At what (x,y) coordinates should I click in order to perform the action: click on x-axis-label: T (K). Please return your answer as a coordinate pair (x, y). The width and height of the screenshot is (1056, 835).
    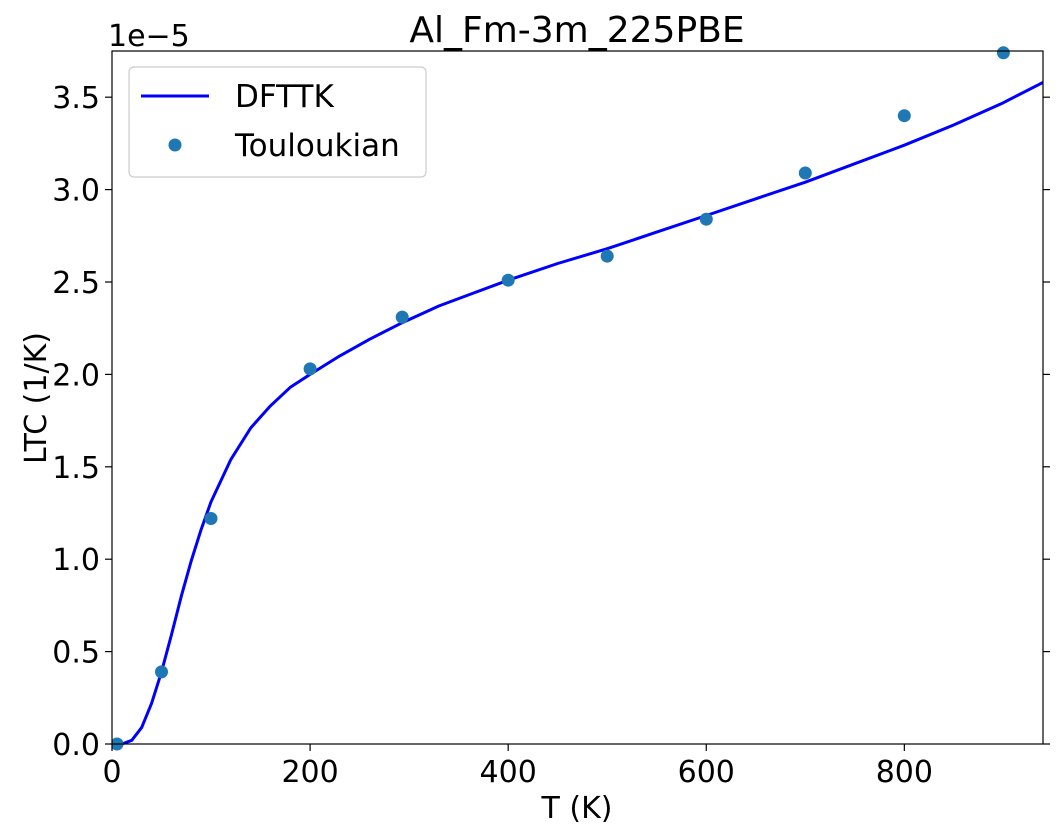
    Looking at the image, I should click on (577, 808).